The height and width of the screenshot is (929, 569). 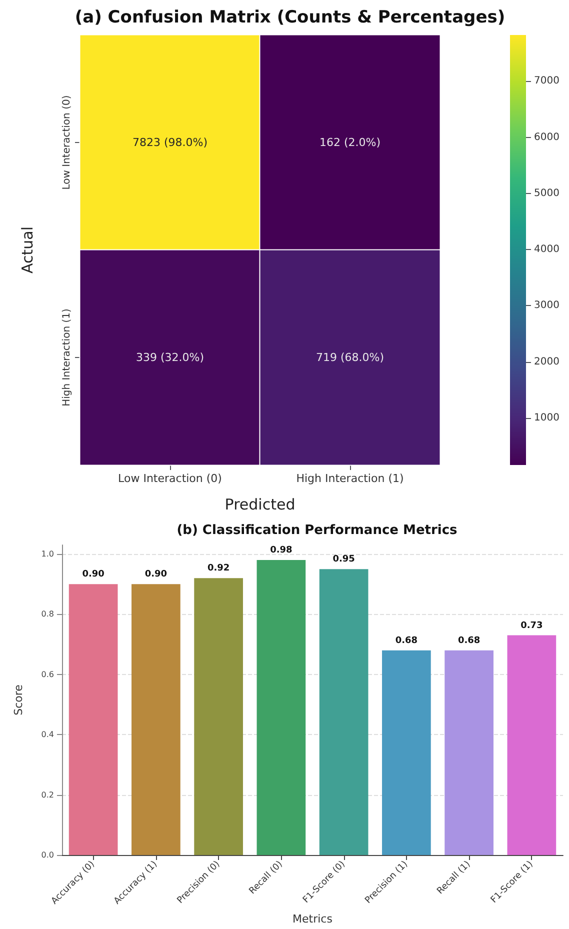 I want to click on y-tick-label: 0.0, so click(x=47, y=855).